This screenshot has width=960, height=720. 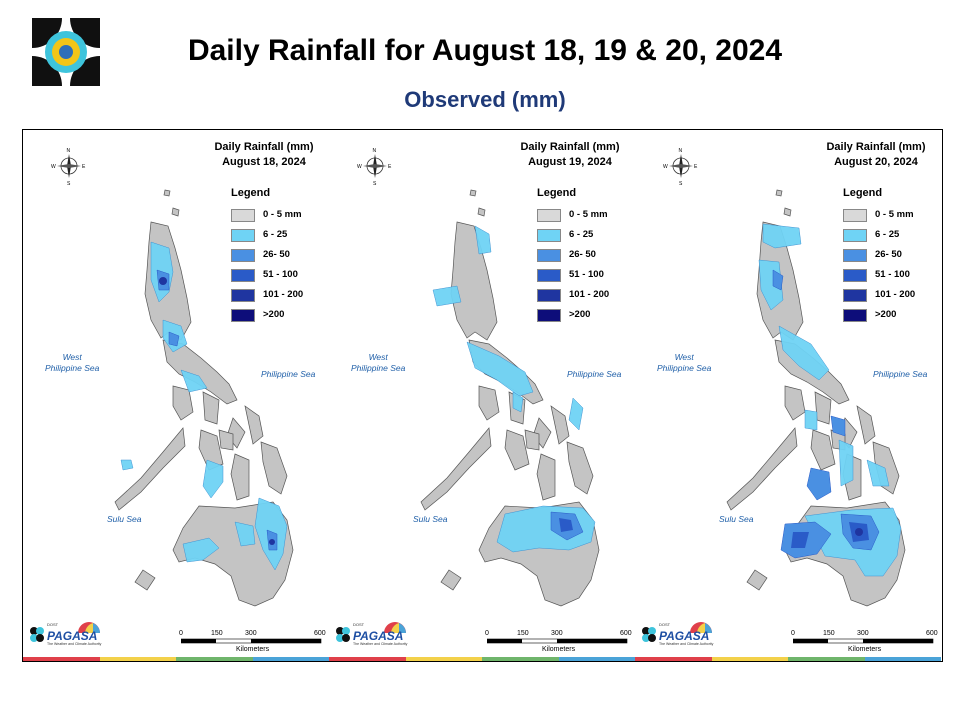 I want to click on panel-title: Daily Rainfall (mm) August 18, 2024, so click(x=264, y=155).